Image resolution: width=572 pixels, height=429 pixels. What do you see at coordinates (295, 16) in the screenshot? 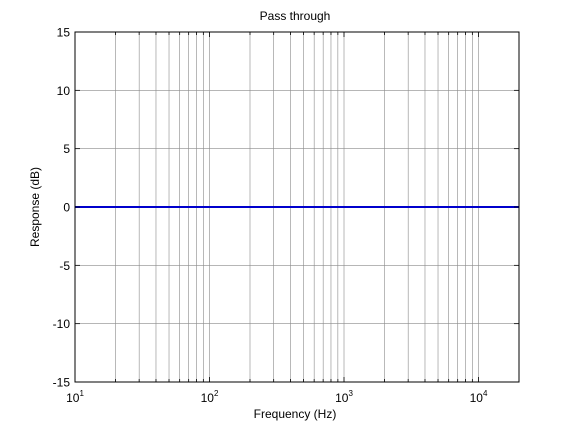
I see `chart-title: Pass through` at bounding box center [295, 16].